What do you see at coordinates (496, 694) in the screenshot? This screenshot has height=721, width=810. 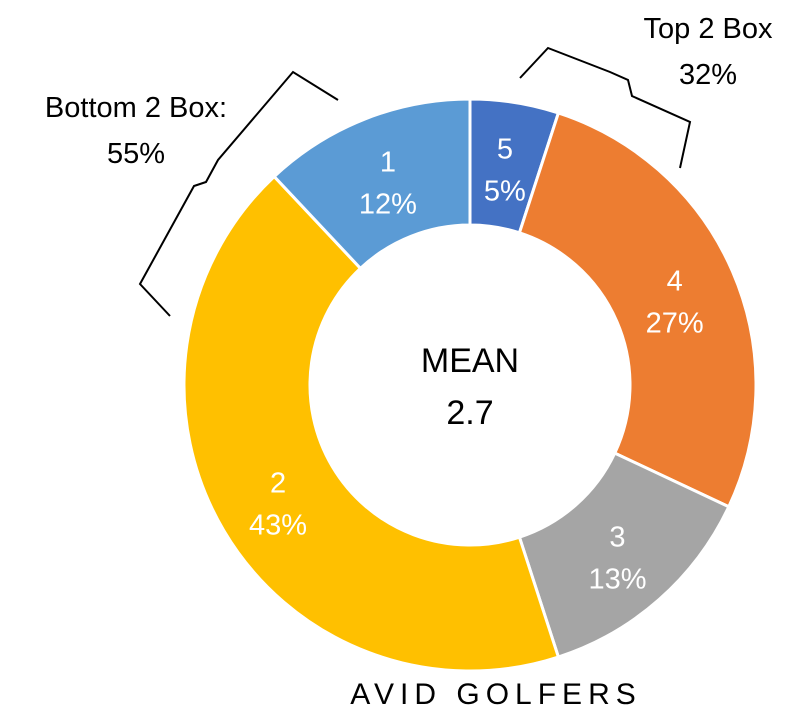 I see `chart-title: AVID GOLFERS` at bounding box center [496, 694].